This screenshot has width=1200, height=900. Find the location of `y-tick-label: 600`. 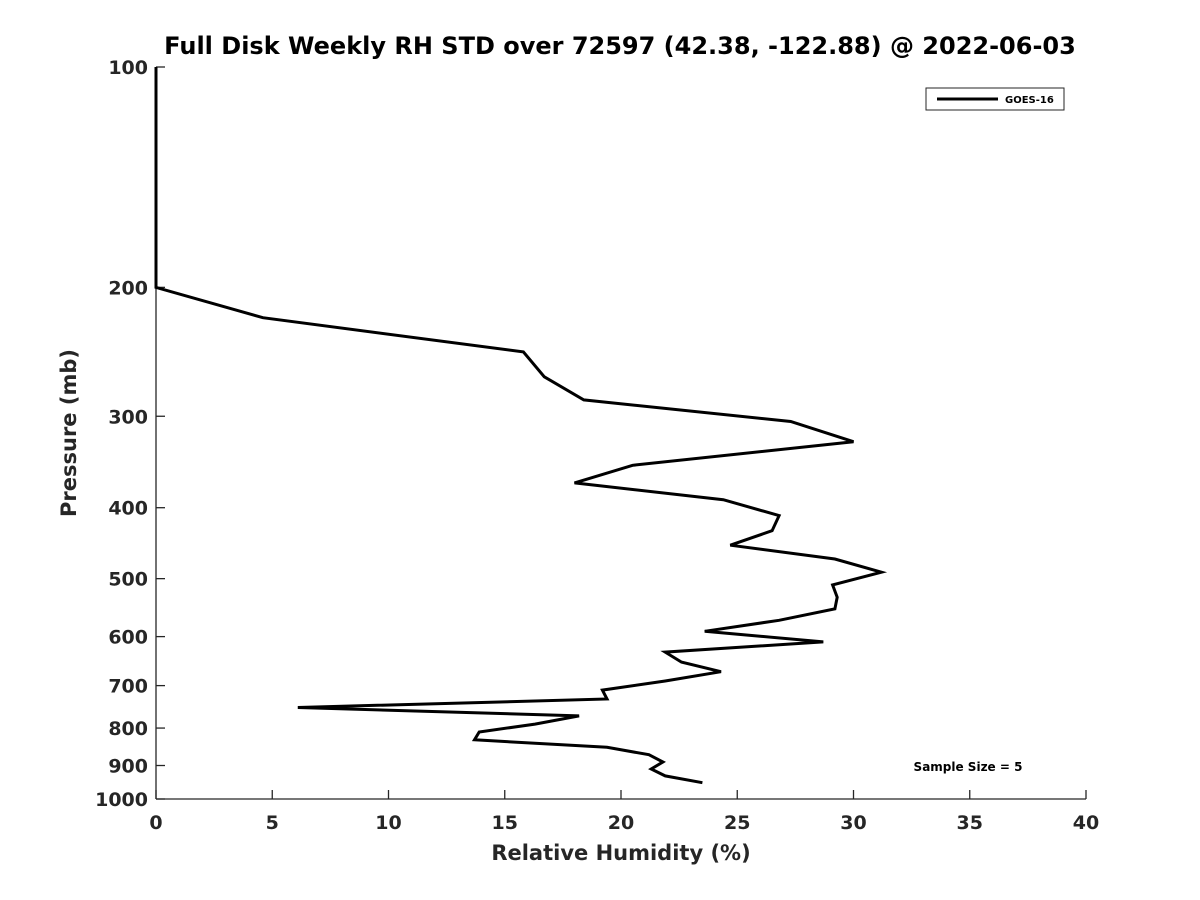

y-tick-label: 600 is located at coordinates (128, 638).